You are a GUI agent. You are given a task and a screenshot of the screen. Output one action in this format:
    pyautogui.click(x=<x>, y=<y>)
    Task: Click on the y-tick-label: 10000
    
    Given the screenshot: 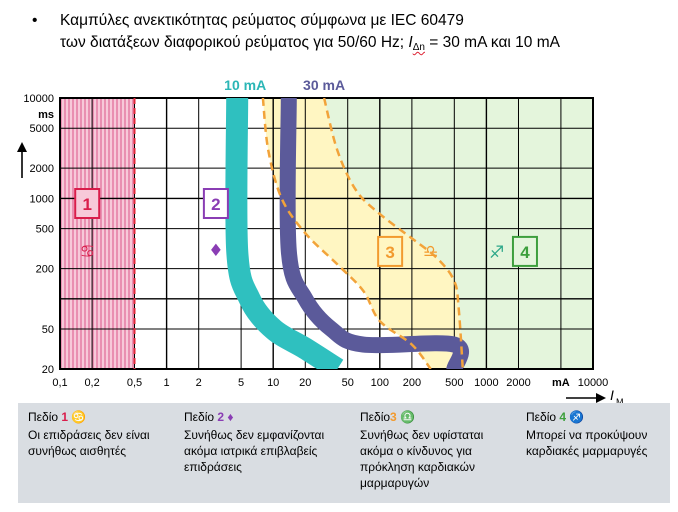 What is the action you would take?
    pyautogui.click(x=38, y=99)
    